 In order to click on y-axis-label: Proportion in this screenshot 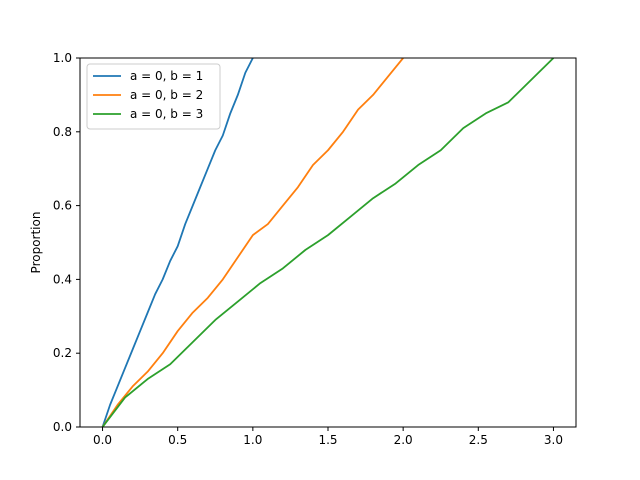, I will do `click(36, 243)`.